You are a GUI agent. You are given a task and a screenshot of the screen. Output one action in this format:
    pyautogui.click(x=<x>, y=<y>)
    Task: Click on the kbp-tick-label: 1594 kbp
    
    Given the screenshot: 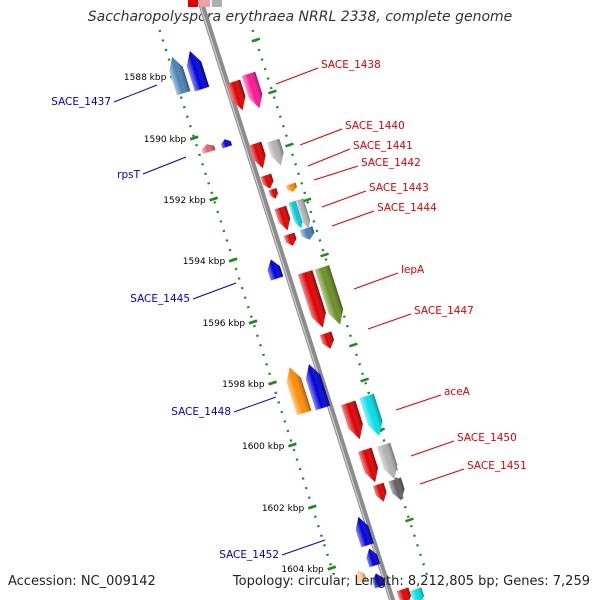 What is the action you would take?
    pyautogui.click(x=204, y=262)
    